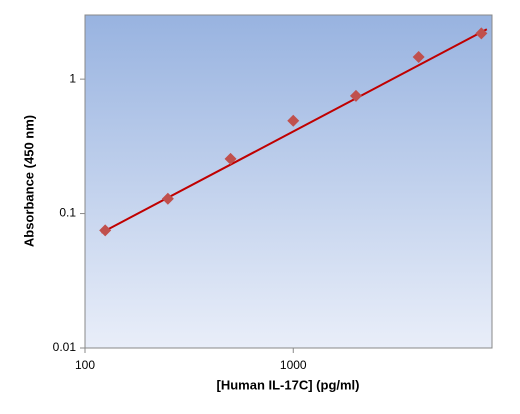 Image resolution: width=520 pixels, height=414 pixels. I want to click on x-tick-label: 1000, so click(293, 365).